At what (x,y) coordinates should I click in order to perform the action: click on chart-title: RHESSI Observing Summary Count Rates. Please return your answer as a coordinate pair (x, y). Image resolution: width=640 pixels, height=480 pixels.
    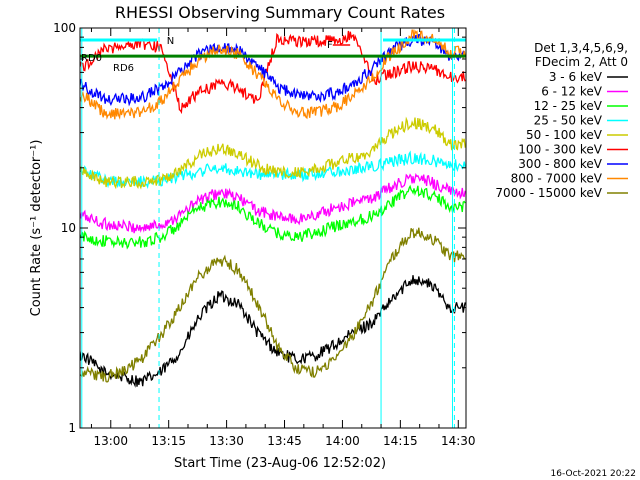
    Looking at the image, I should click on (280, 12).